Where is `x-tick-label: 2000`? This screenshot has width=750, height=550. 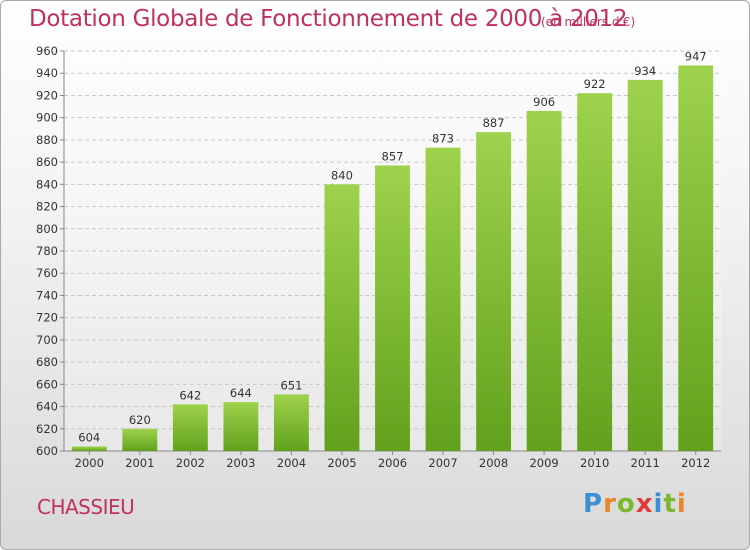 x-tick-label: 2000 is located at coordinates (89, 463).